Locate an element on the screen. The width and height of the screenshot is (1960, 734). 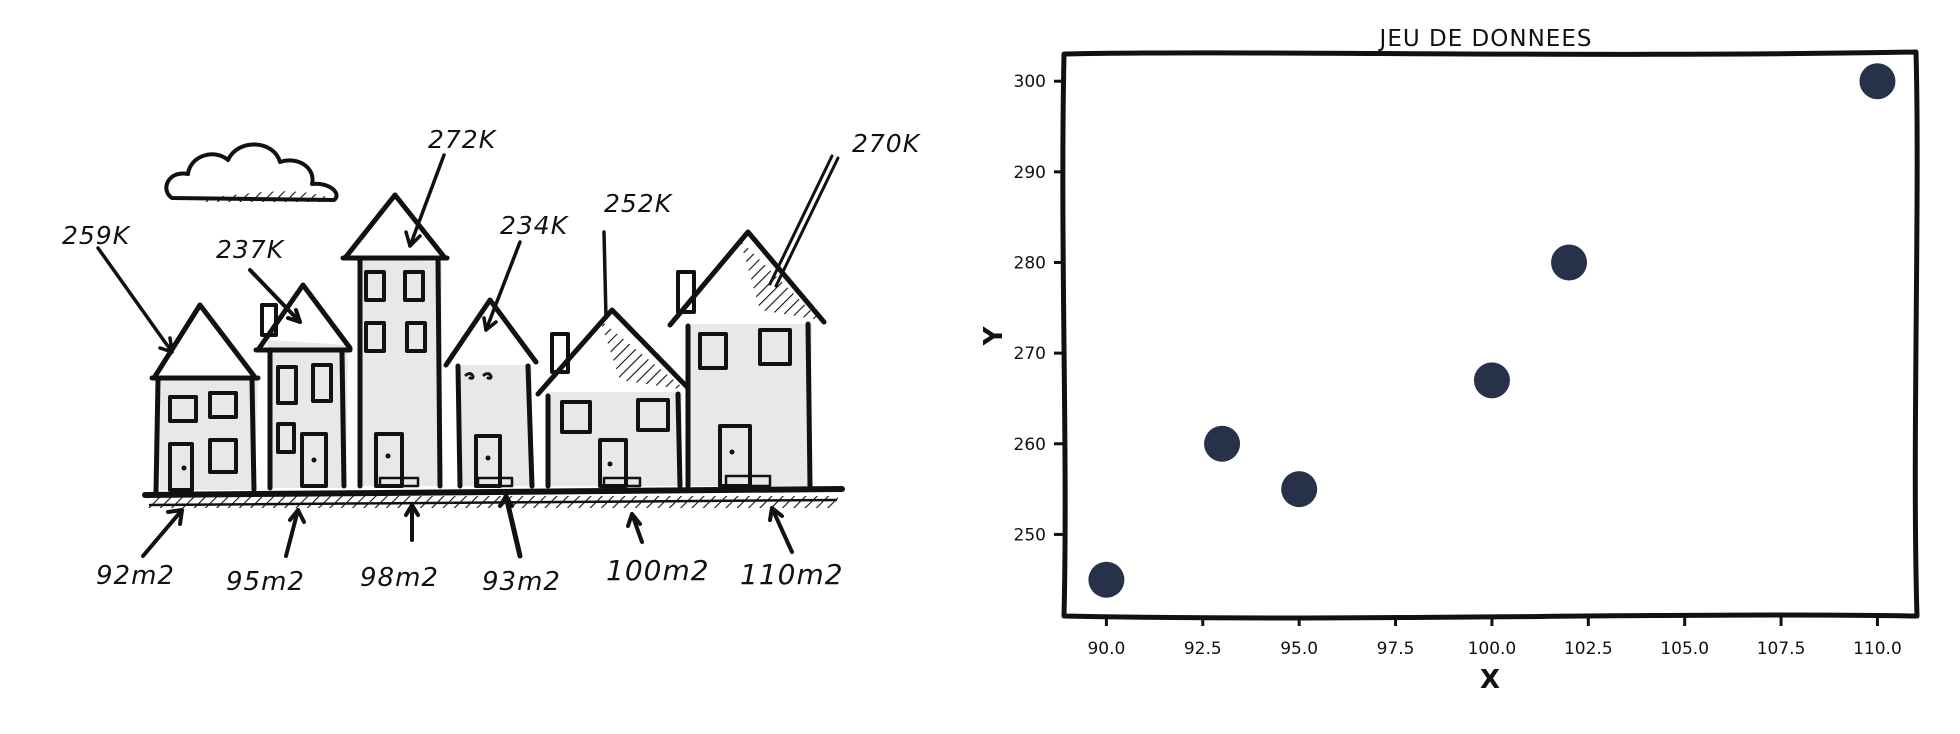
area-label-6: 110m2 is located at coordinates (792, 574).